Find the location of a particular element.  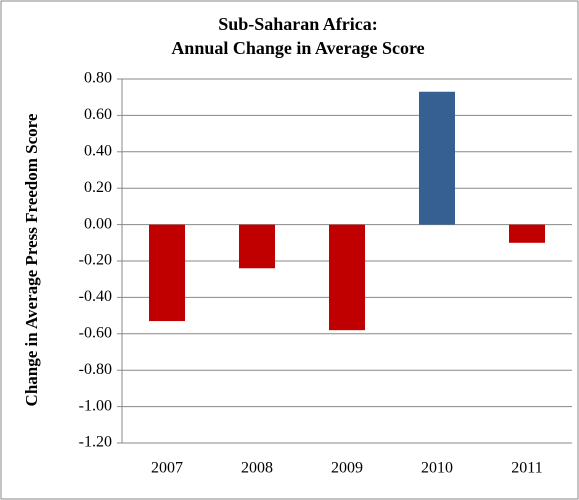

y-tick-label: -0.60 is located at coordinates (95, 332).